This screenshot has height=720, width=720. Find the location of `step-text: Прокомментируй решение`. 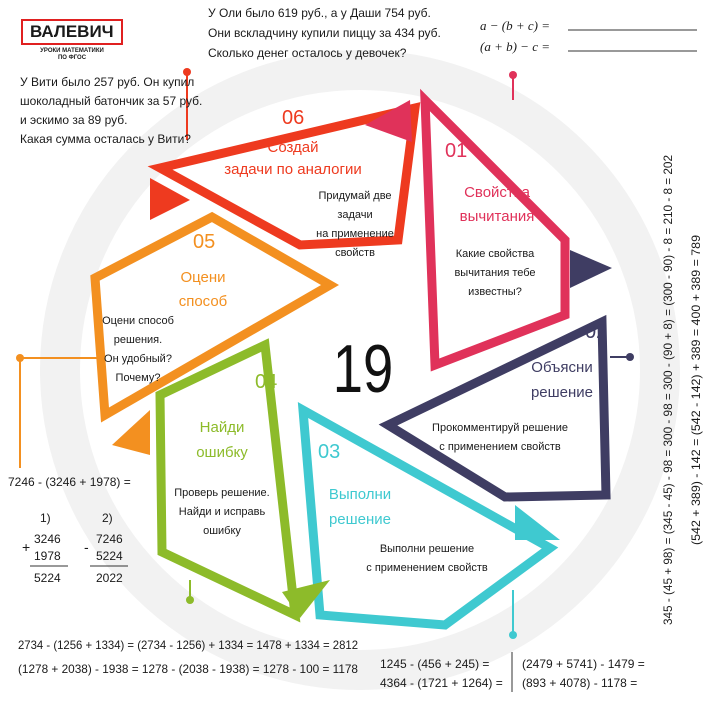

step-text: Прокомментируй решение is located at coordinates (500, 428).